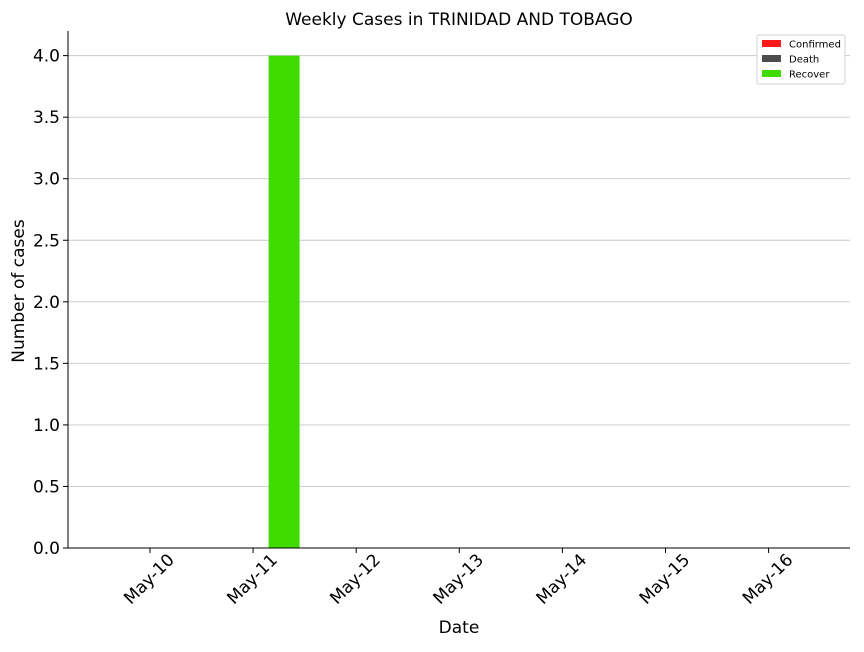  Describe the element at coordinates (46, 57) in the screenshot. I see `y-tick-label: 4.0` at that location.